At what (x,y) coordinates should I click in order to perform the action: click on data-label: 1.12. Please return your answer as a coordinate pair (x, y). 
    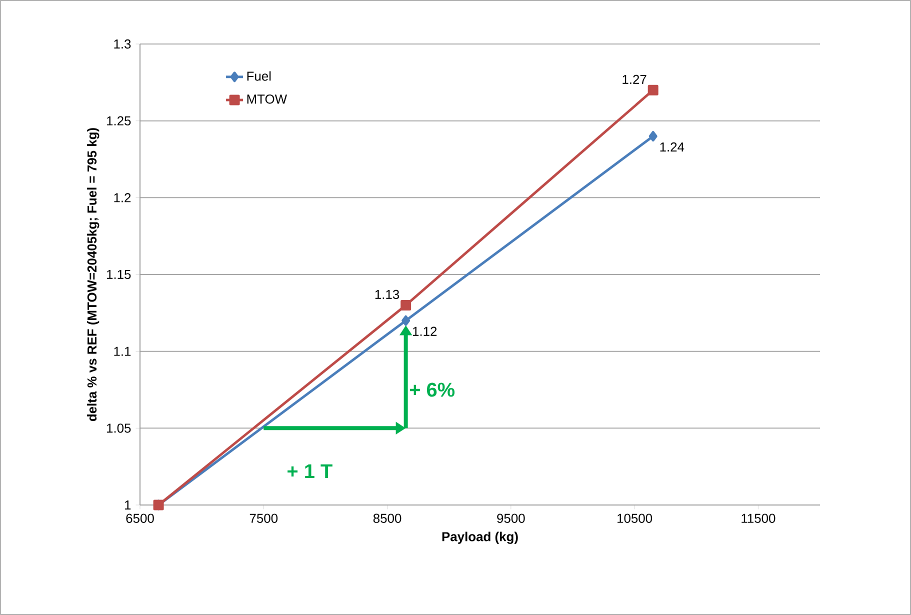
    Looking at the image, I should click on (425, 331).